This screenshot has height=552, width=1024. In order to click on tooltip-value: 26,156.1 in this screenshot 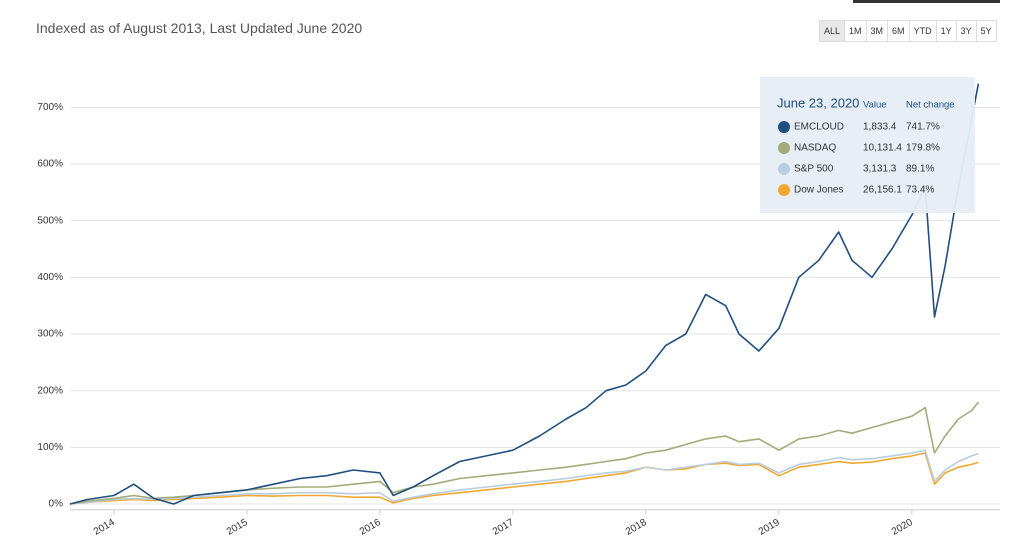, I will do `click(882, 190)`.